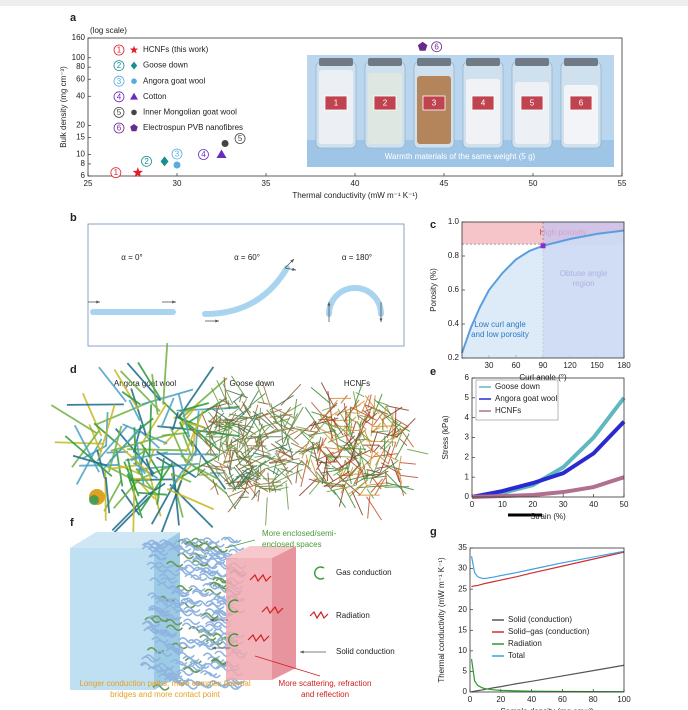 The height and width of the screenshot is (710, 688). Describe the element at coordinates (549, 631) in the screenshot. I see `legend-label: Solid–gas (conduction)` at that location.